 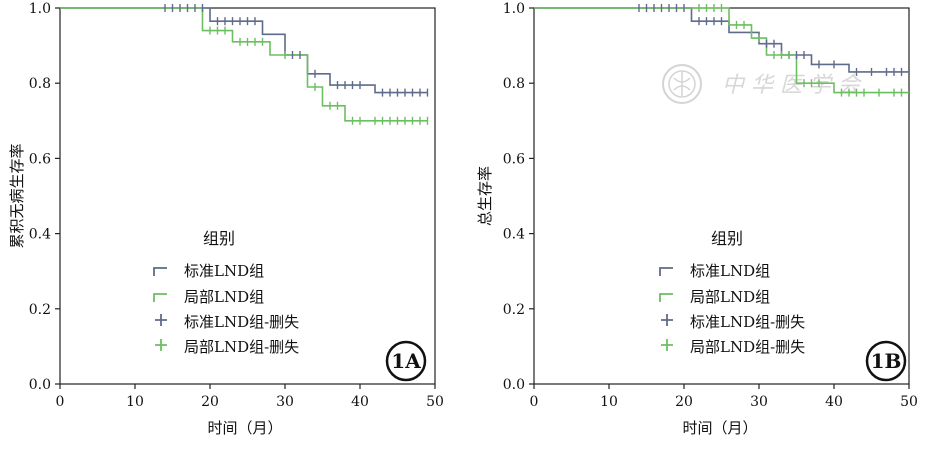 I want to click on watermark-text: 中 华 医 学 会, so click(x=792, y=85).